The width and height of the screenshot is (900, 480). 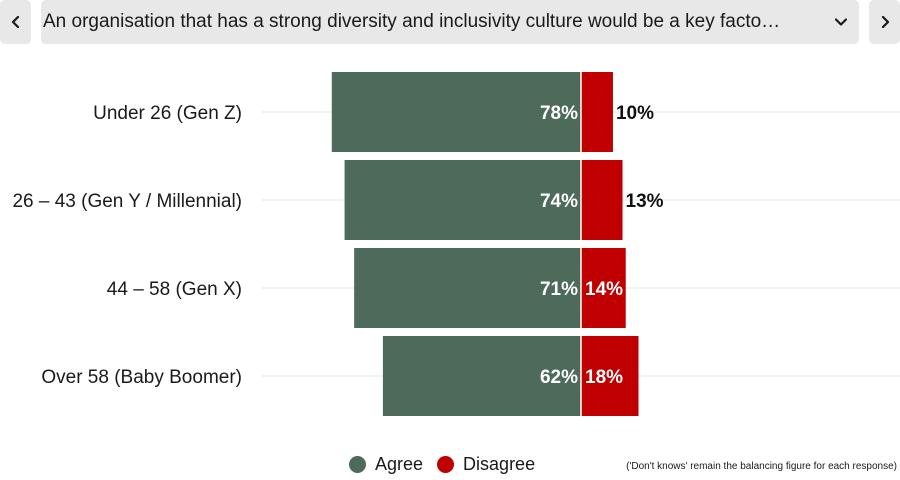 I want to click on legend-swatch-disagree, so click(x=446, y=464).